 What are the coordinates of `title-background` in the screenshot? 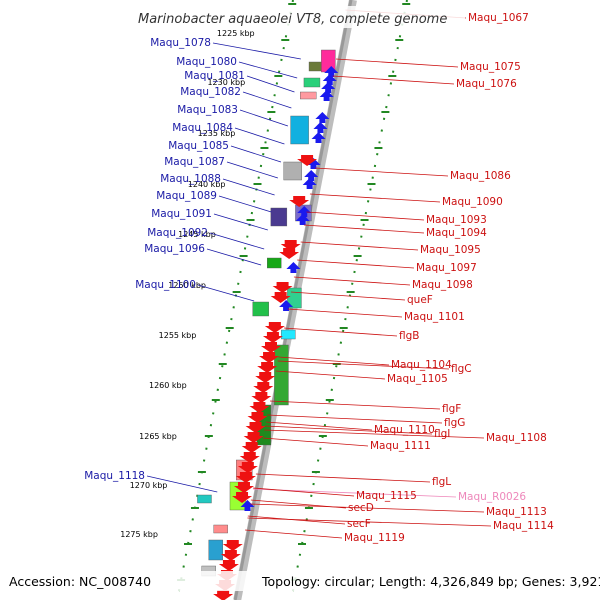 It's located at (300, 17).